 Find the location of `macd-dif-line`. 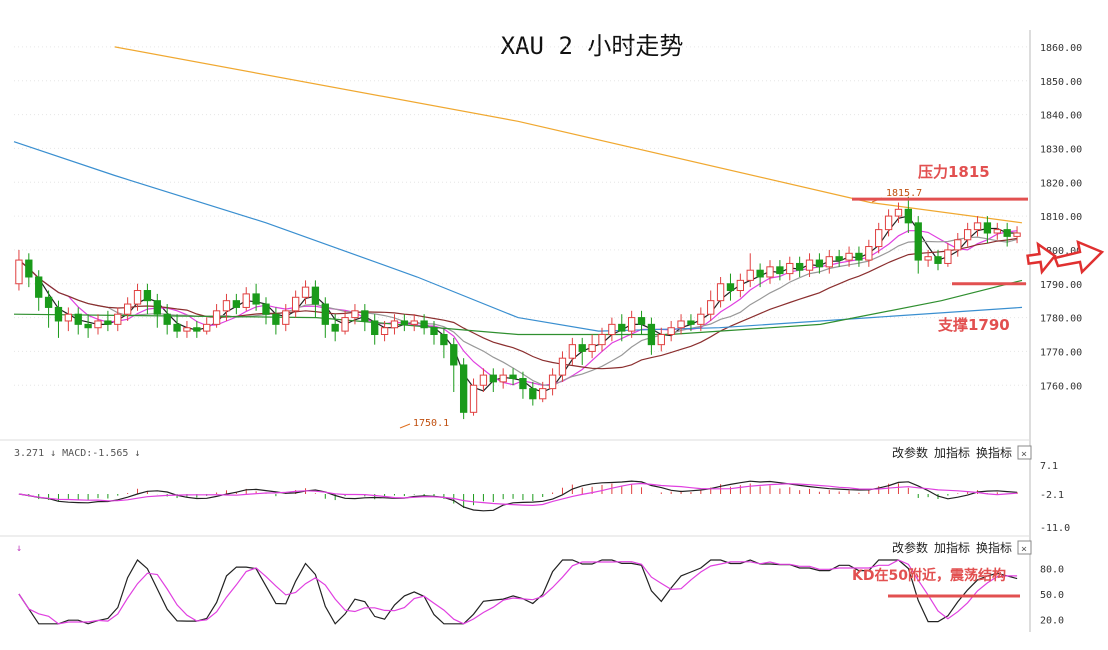

macd-dif-line is located at coordinates (518, 496).